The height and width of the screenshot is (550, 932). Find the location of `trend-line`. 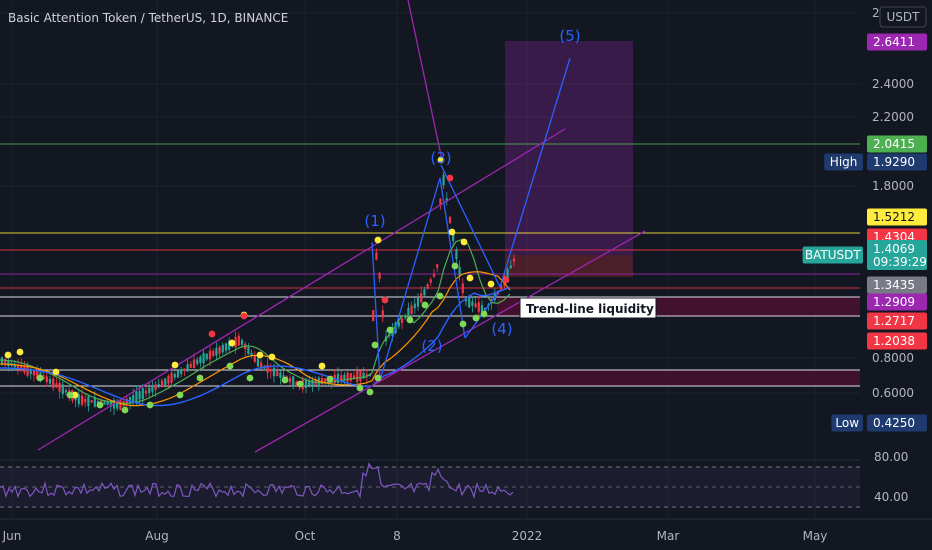

trend-line is located at coordinates (376, 311).